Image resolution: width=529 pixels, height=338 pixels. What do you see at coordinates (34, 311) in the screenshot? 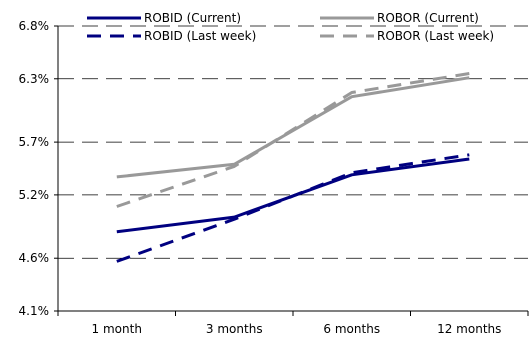
I see `y-tick-label: 4.1%` at bounding box center [34, 311].